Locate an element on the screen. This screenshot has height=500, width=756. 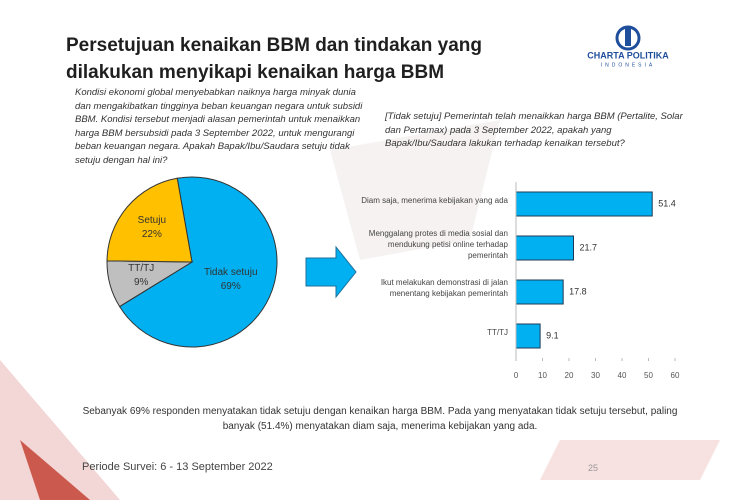
x-tick-label: 50 is located at coordinates (648, 375).